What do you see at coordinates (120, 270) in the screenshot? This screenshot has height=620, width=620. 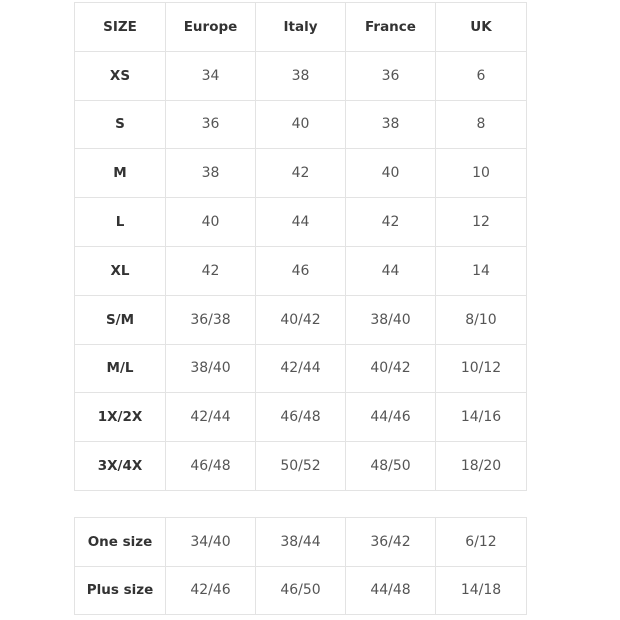 I see `size-label-cell: XL` at bounding box center [120, 270].